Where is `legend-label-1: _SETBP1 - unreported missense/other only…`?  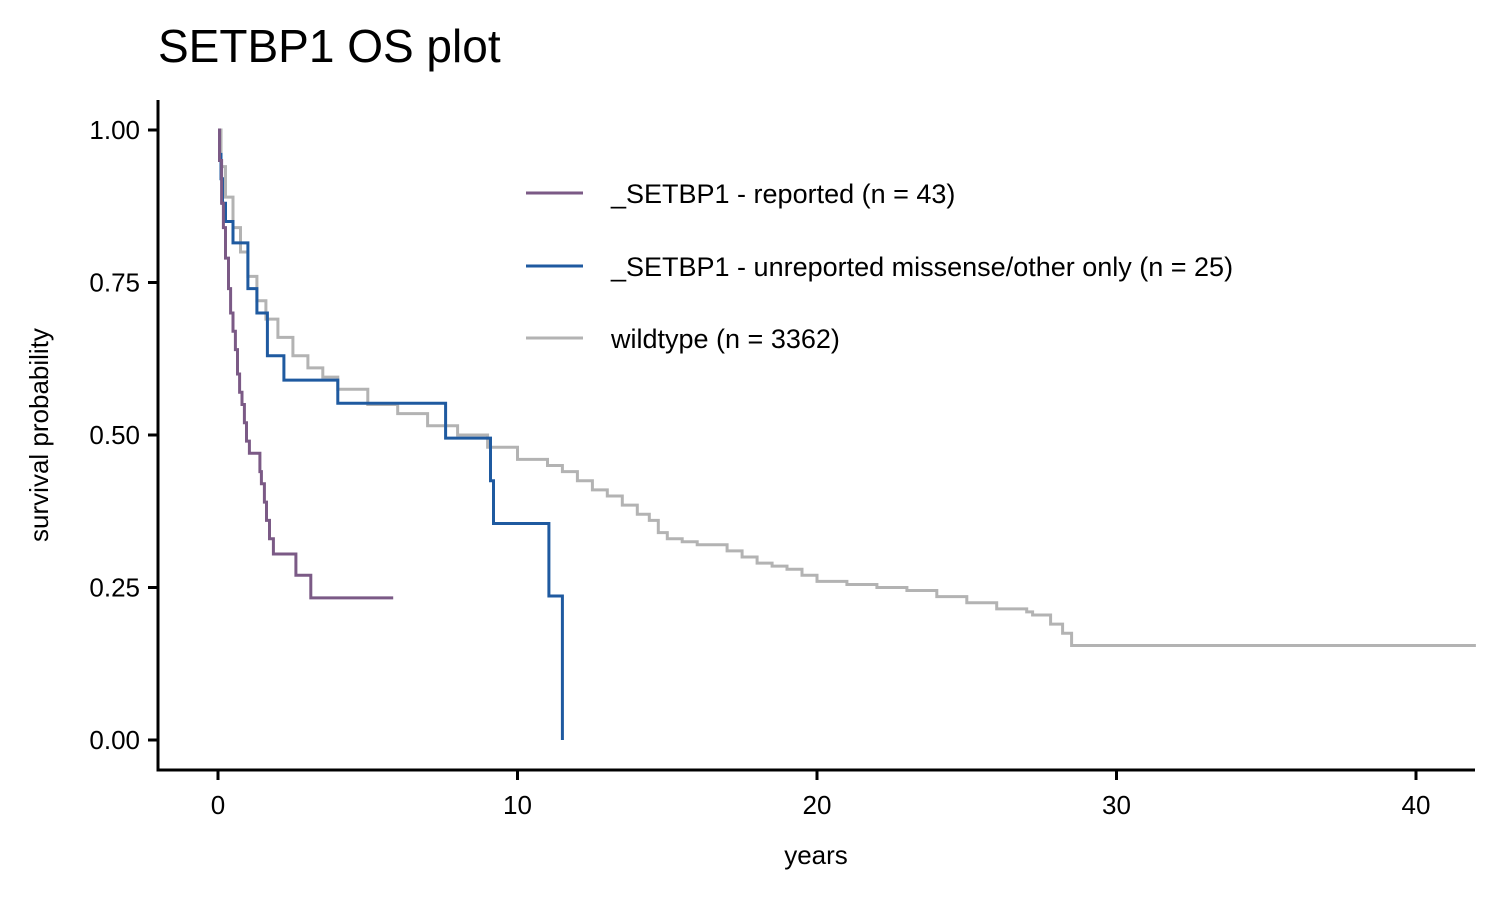
legend-label-1: _SETBP1 - unreported missense/other only… is located at coordinates (921, 267).